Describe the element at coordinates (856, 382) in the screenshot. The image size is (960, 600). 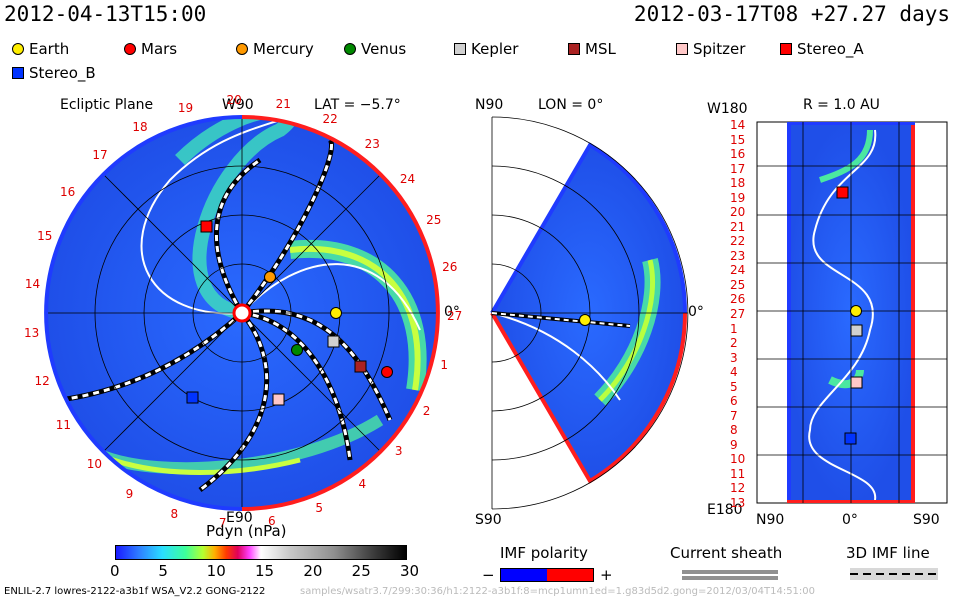
I see `spitzer-marker-radial` at that location.